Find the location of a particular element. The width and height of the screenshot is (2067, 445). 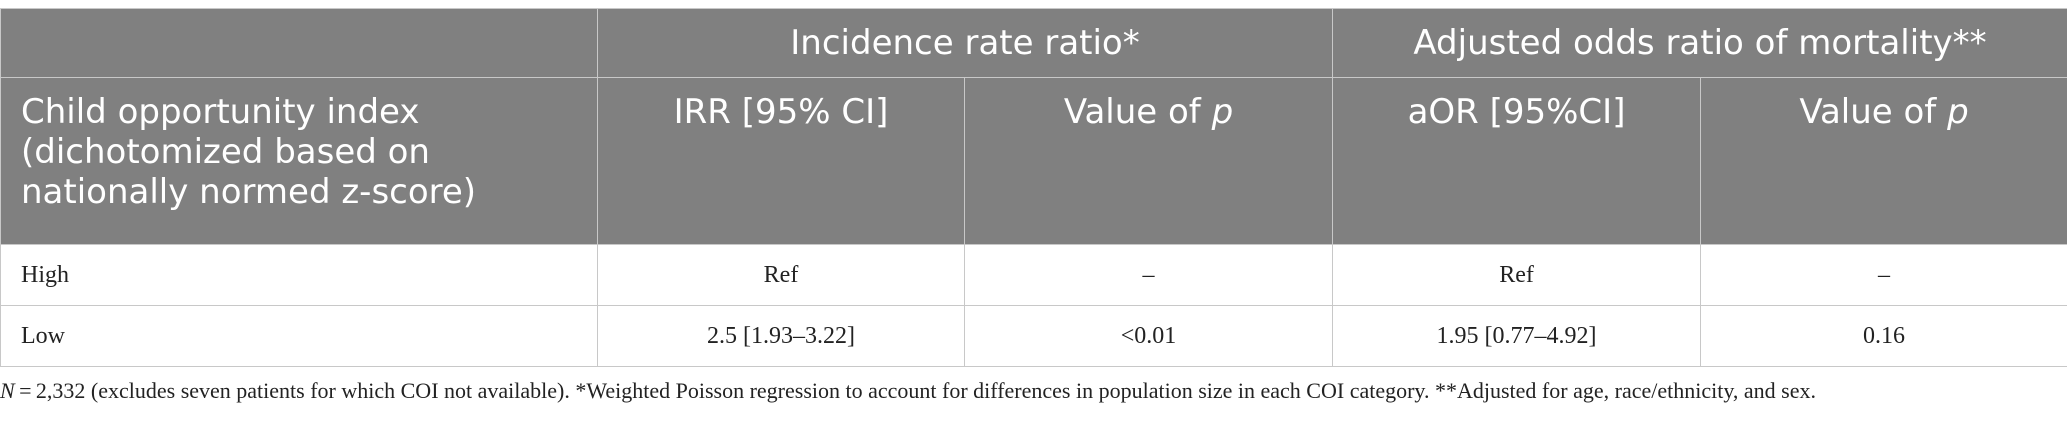

row-label: High is located at coordinates (299, 275).